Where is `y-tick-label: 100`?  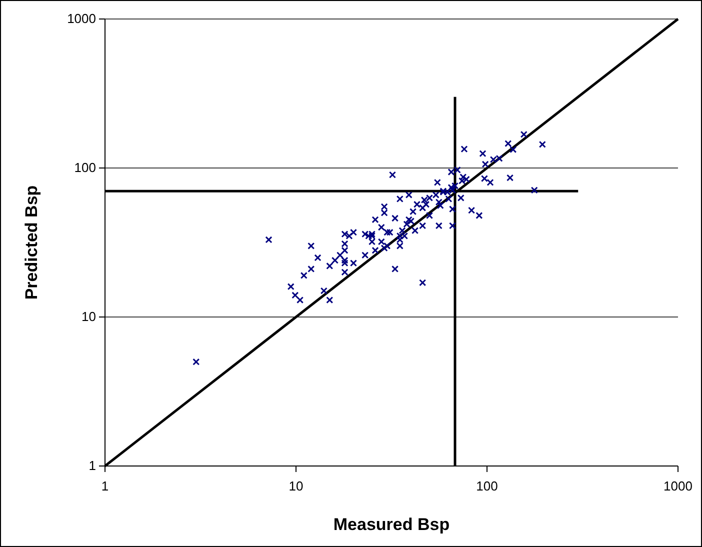
y-tick-label: 100 is located at coordinates (85, 168).